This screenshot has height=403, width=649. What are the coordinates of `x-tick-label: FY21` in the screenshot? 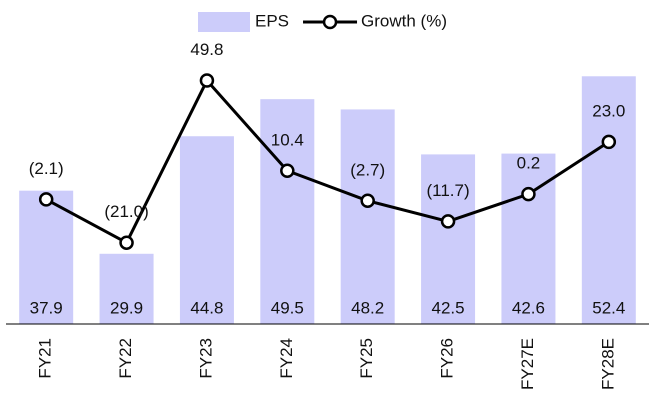 It's located at (45, 358).